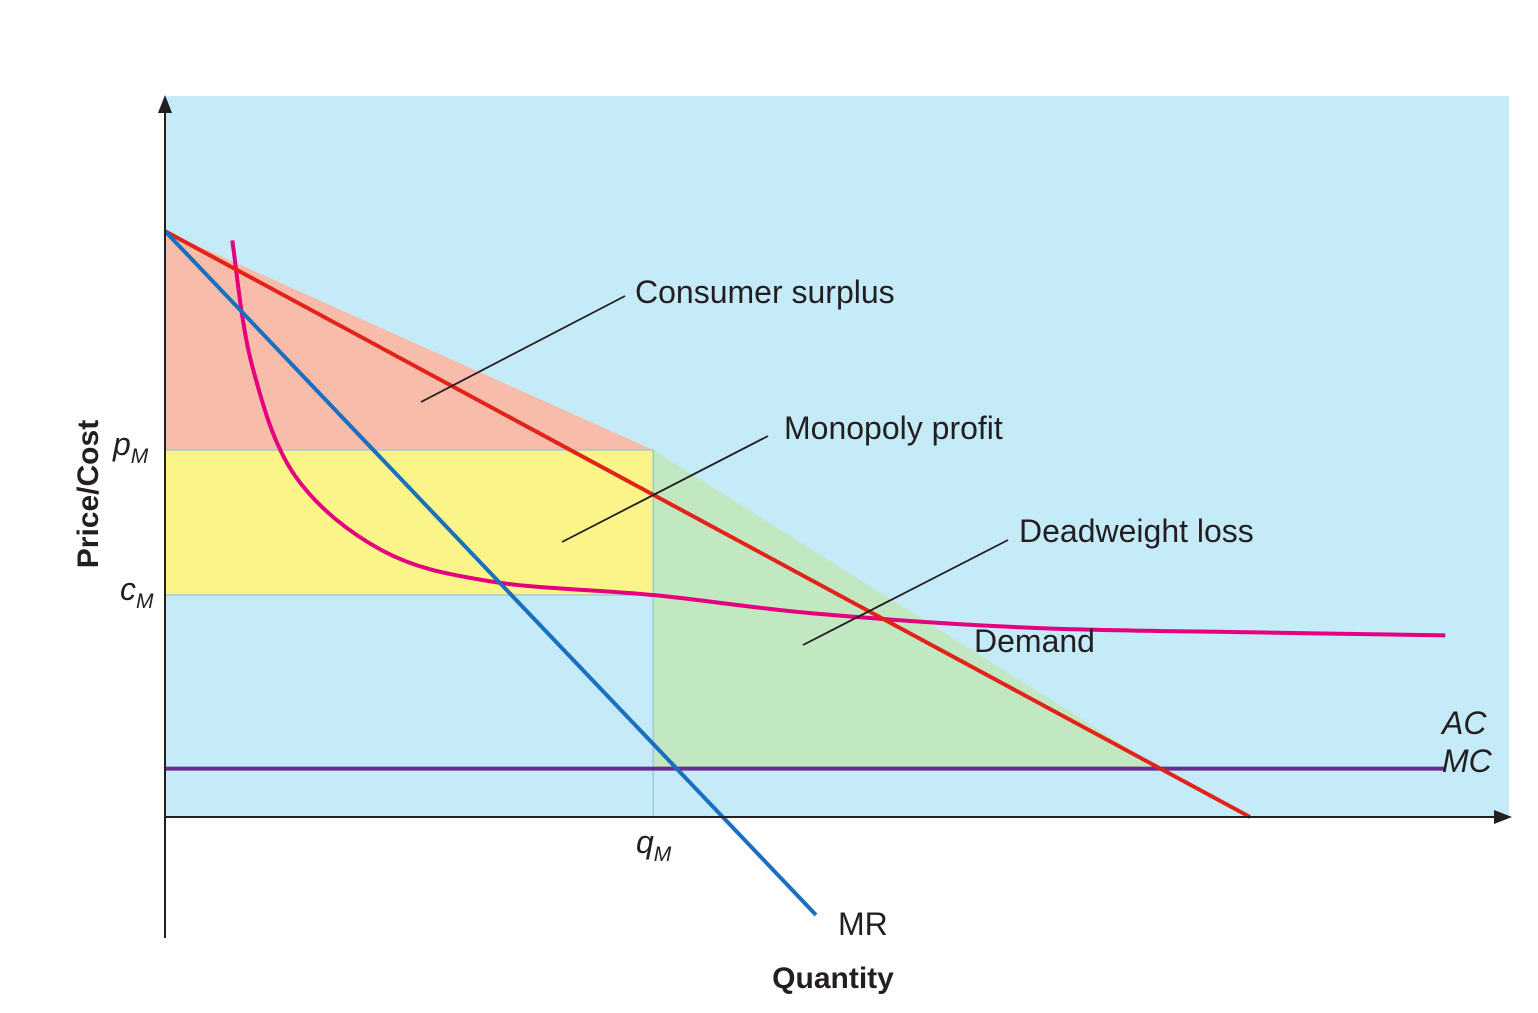 The height and width of the screenshot is (1013, 1538). What do you see at coordinates (1034, 641) in the screenshot?
I see `demand-label: Demand` at bounding box center [1034, 641].